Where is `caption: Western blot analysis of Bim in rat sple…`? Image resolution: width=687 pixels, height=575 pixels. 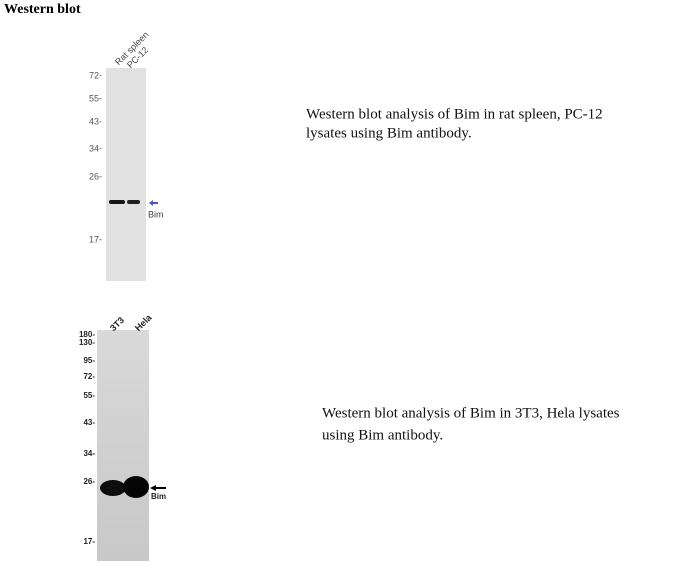 caption: Western blot analysis of Bim in rat sple… is located at coordinates (454, 114).